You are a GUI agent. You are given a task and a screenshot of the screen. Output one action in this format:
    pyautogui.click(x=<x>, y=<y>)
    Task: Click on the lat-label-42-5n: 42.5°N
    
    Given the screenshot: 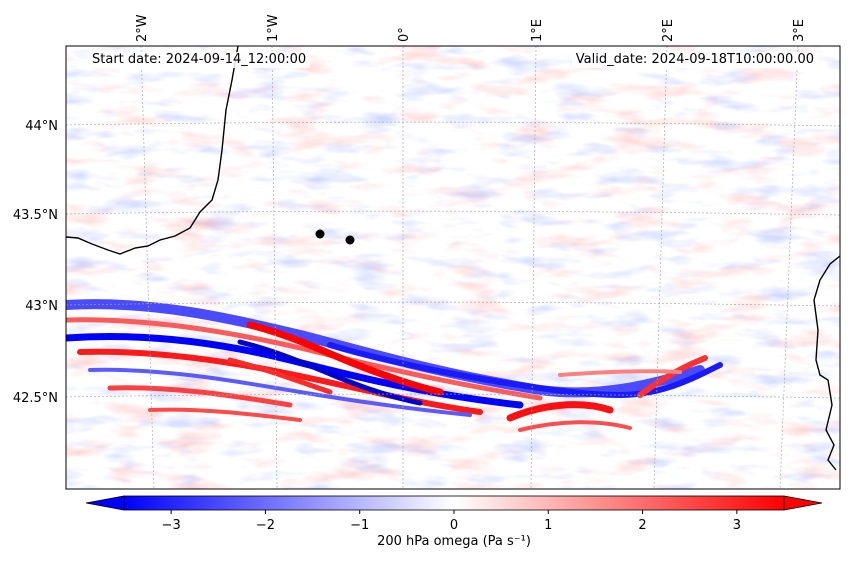 What is the action you would take?
    pyautogui.click(x=35, y=398)
    